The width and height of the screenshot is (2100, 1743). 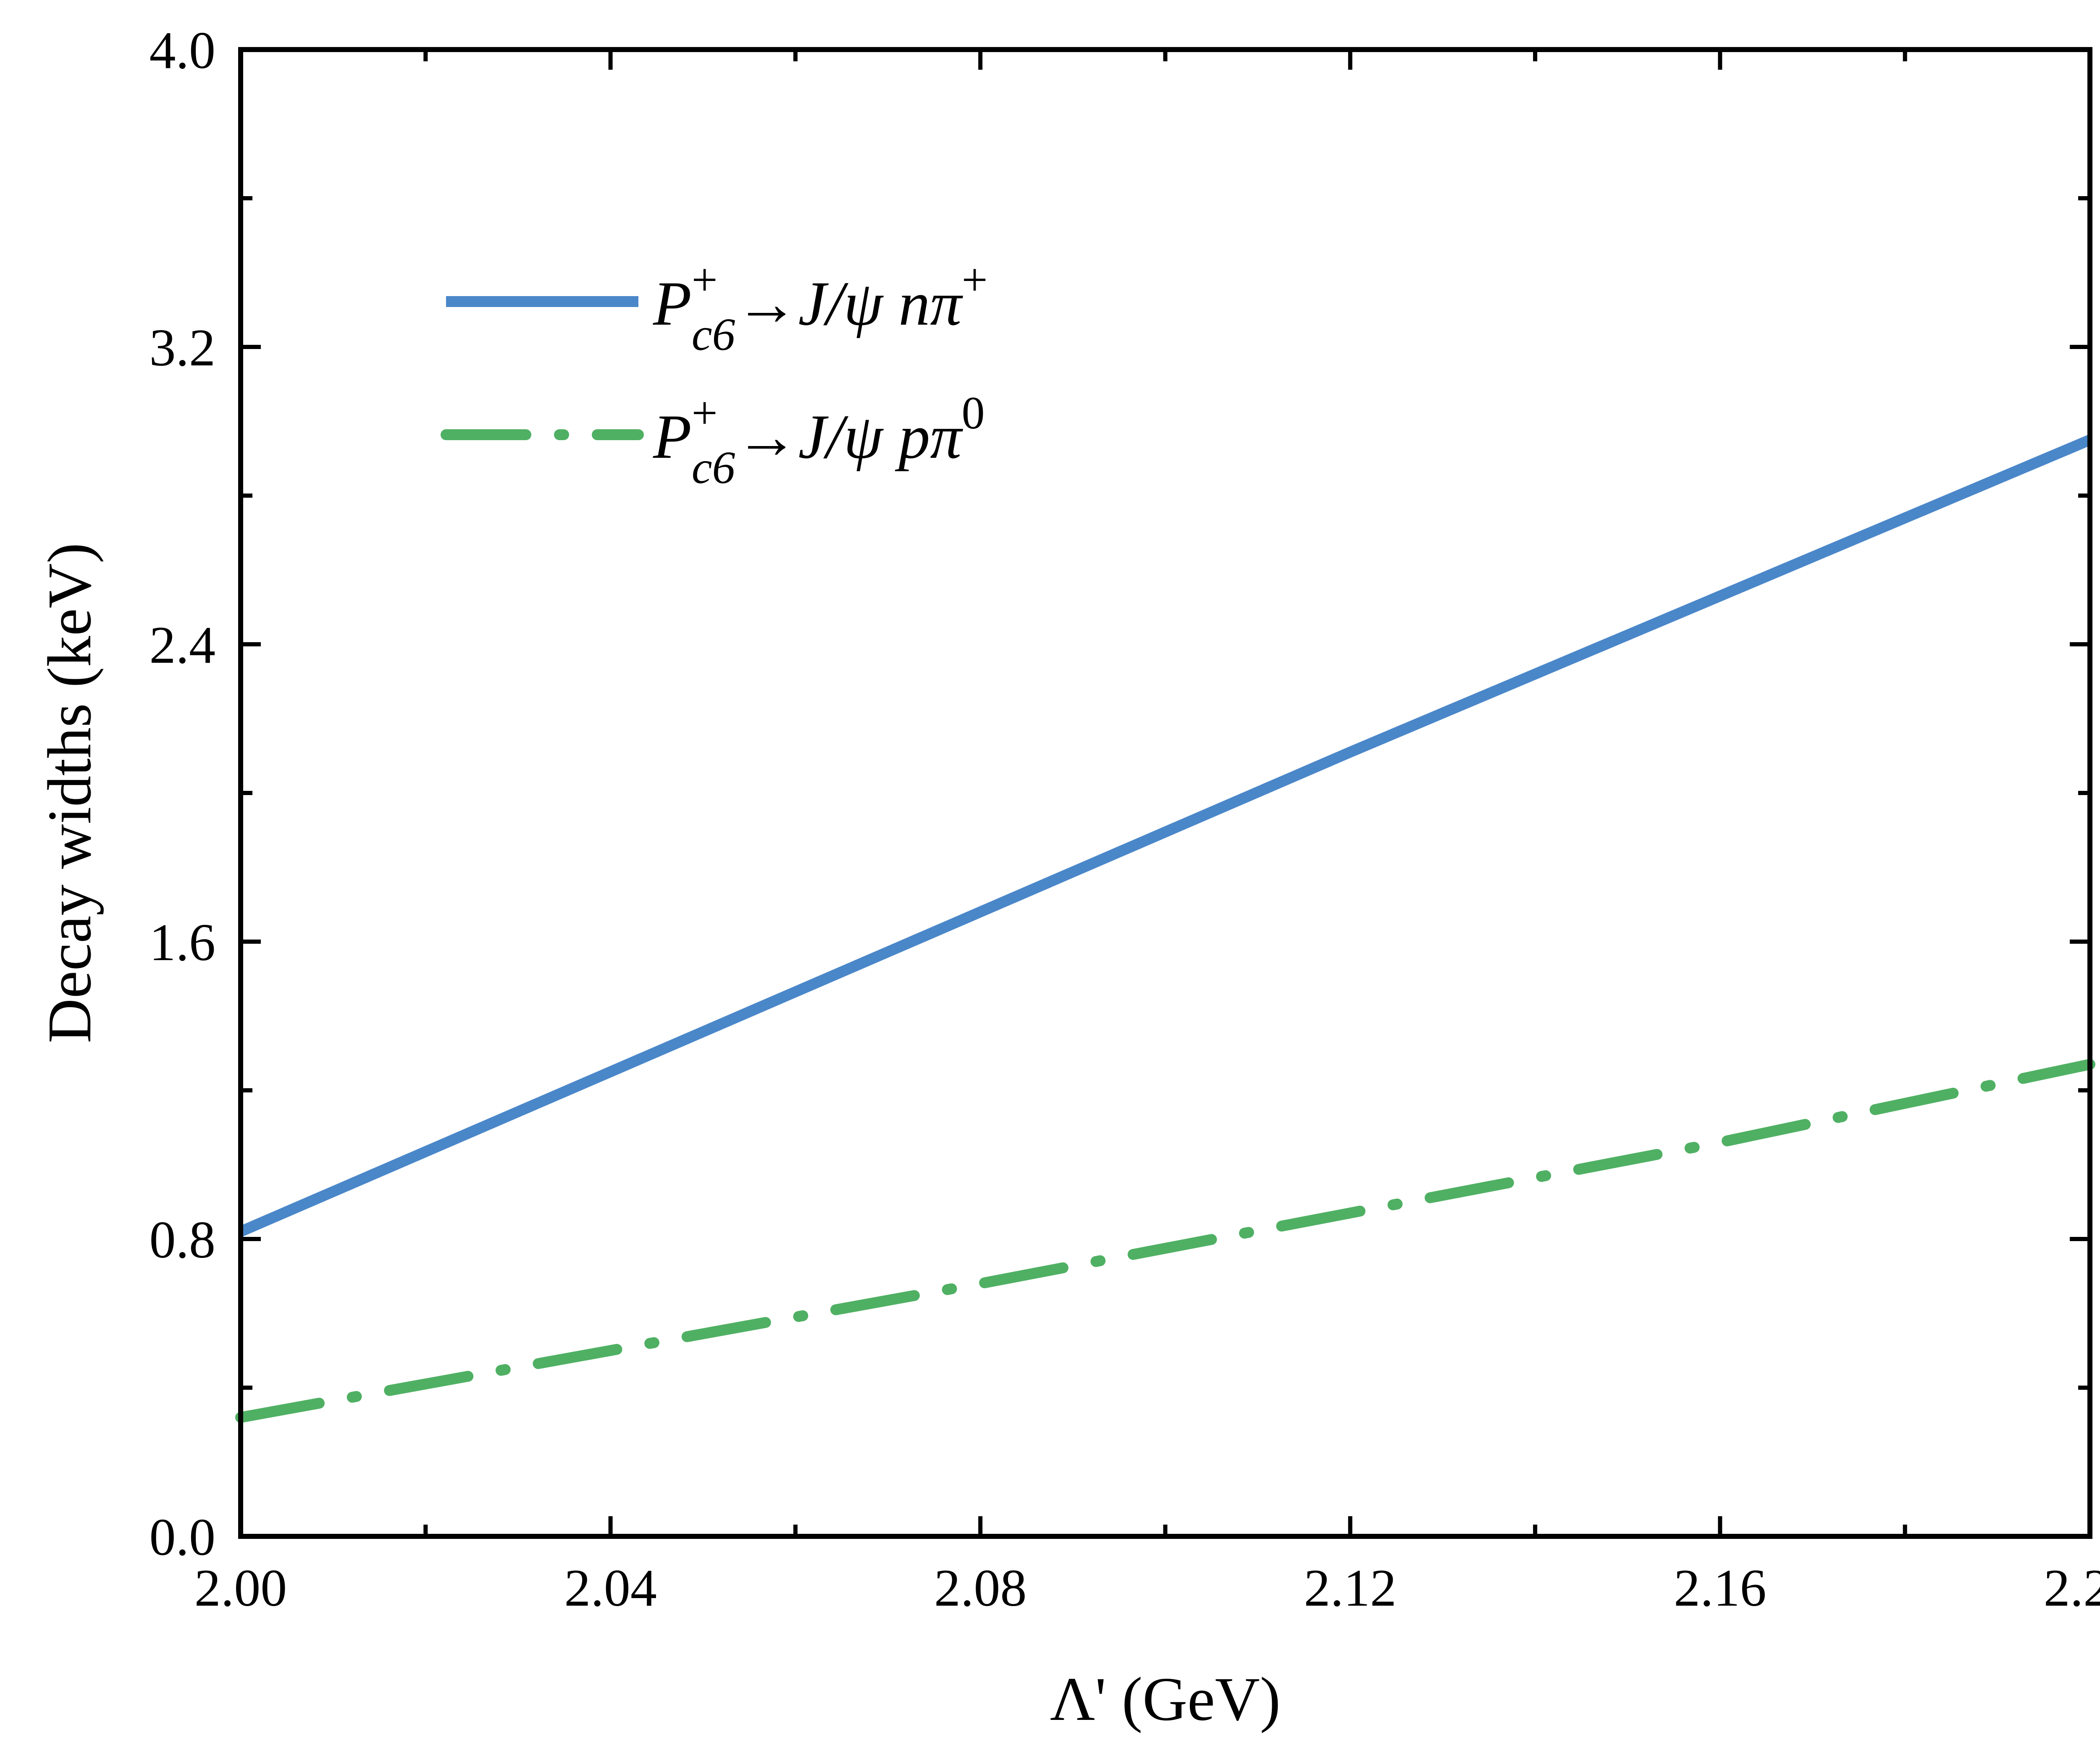 What do you see at coordinates (980, 1588) in the screenshot?
I see `x-tick-label: 2.08` at bounding box center [980, 1588].